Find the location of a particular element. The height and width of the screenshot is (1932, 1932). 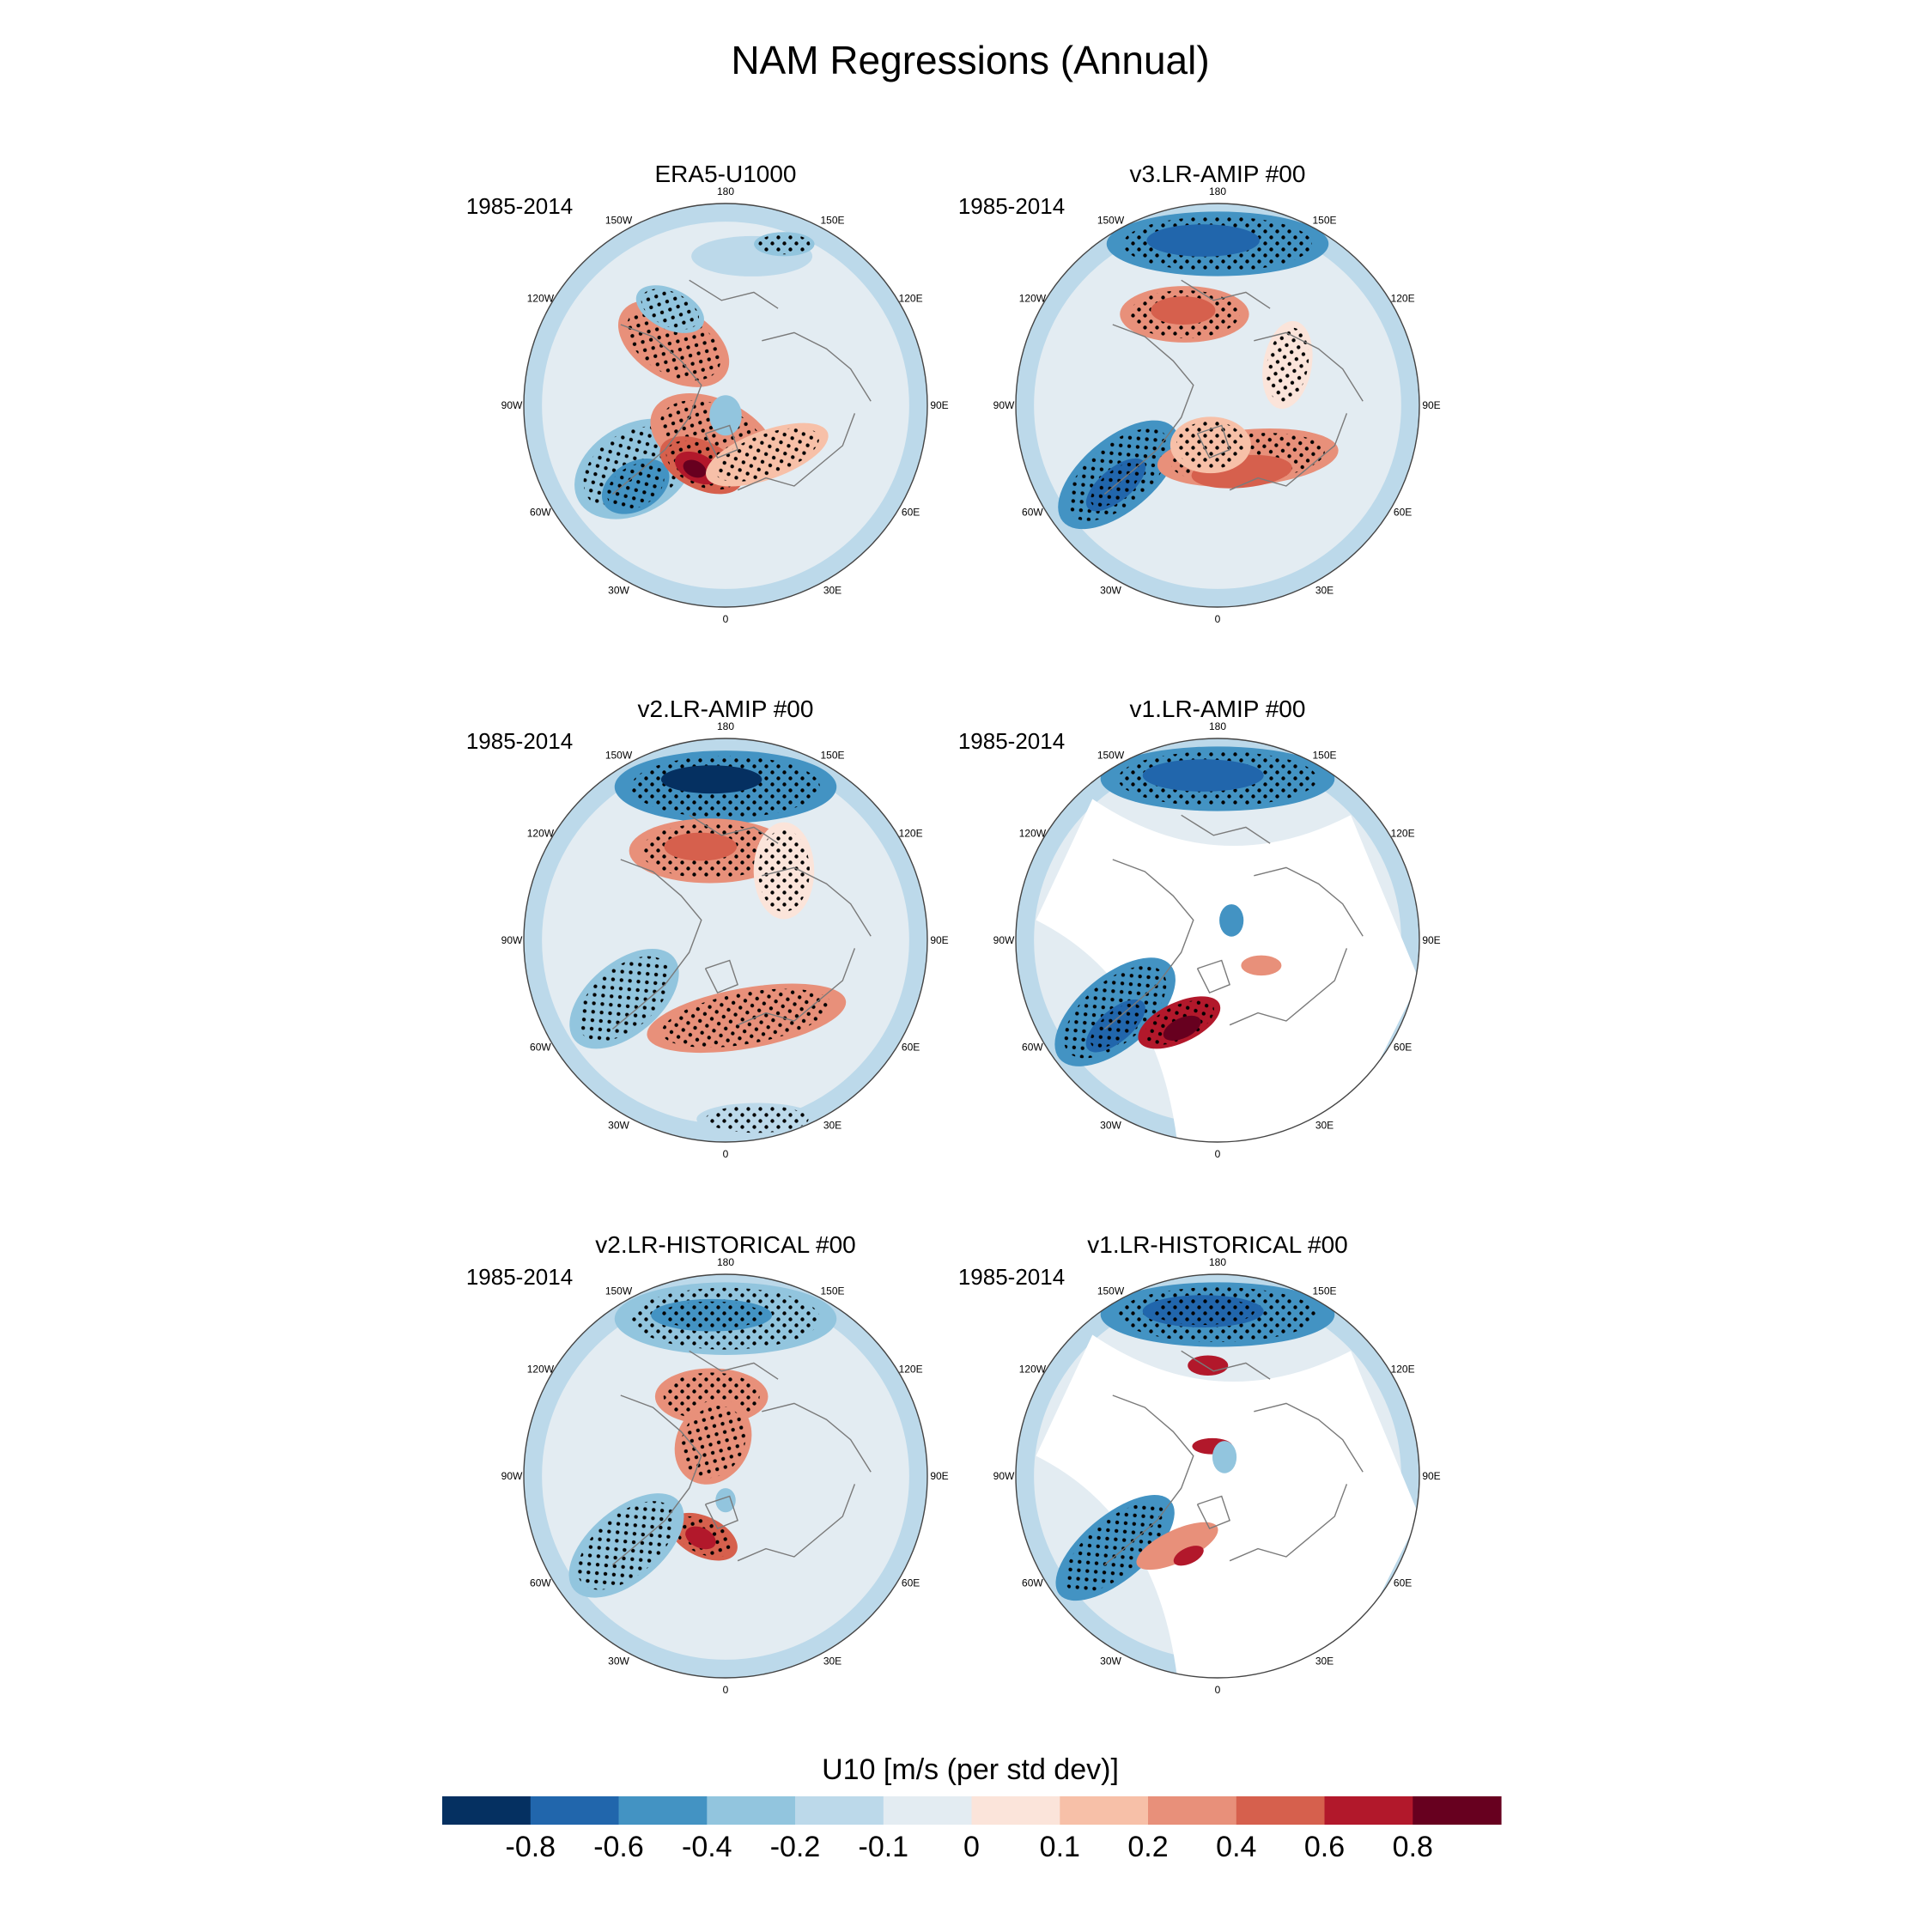

panel-title: v2.LR-AMIP #00 is located at coordinates (726, 709).